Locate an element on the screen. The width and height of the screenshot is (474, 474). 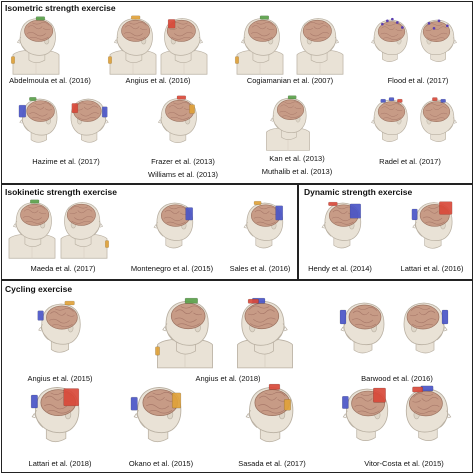
head-angius-2016-a is located at coordinates (132, 45).